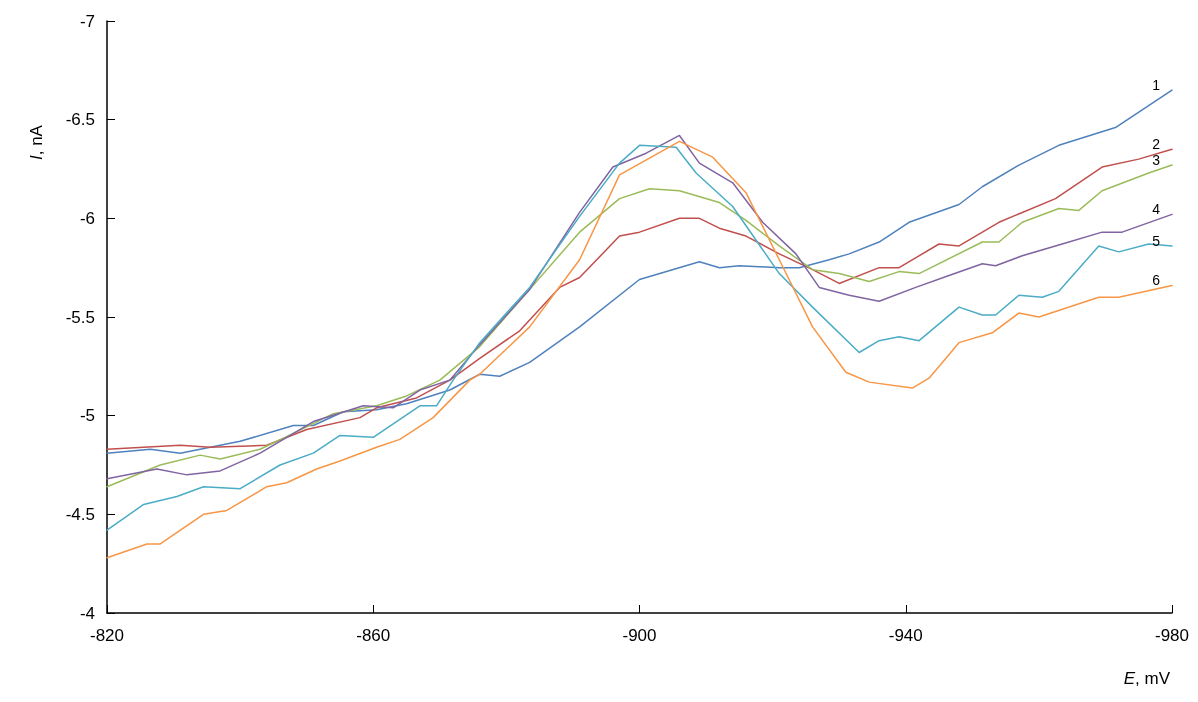 The width and height of the screenshot is (1198, 702). What do you see at coordinates (87, 21) in the screenshot?
I see `y-tick-label: -7` at bounding box center [87, 21].